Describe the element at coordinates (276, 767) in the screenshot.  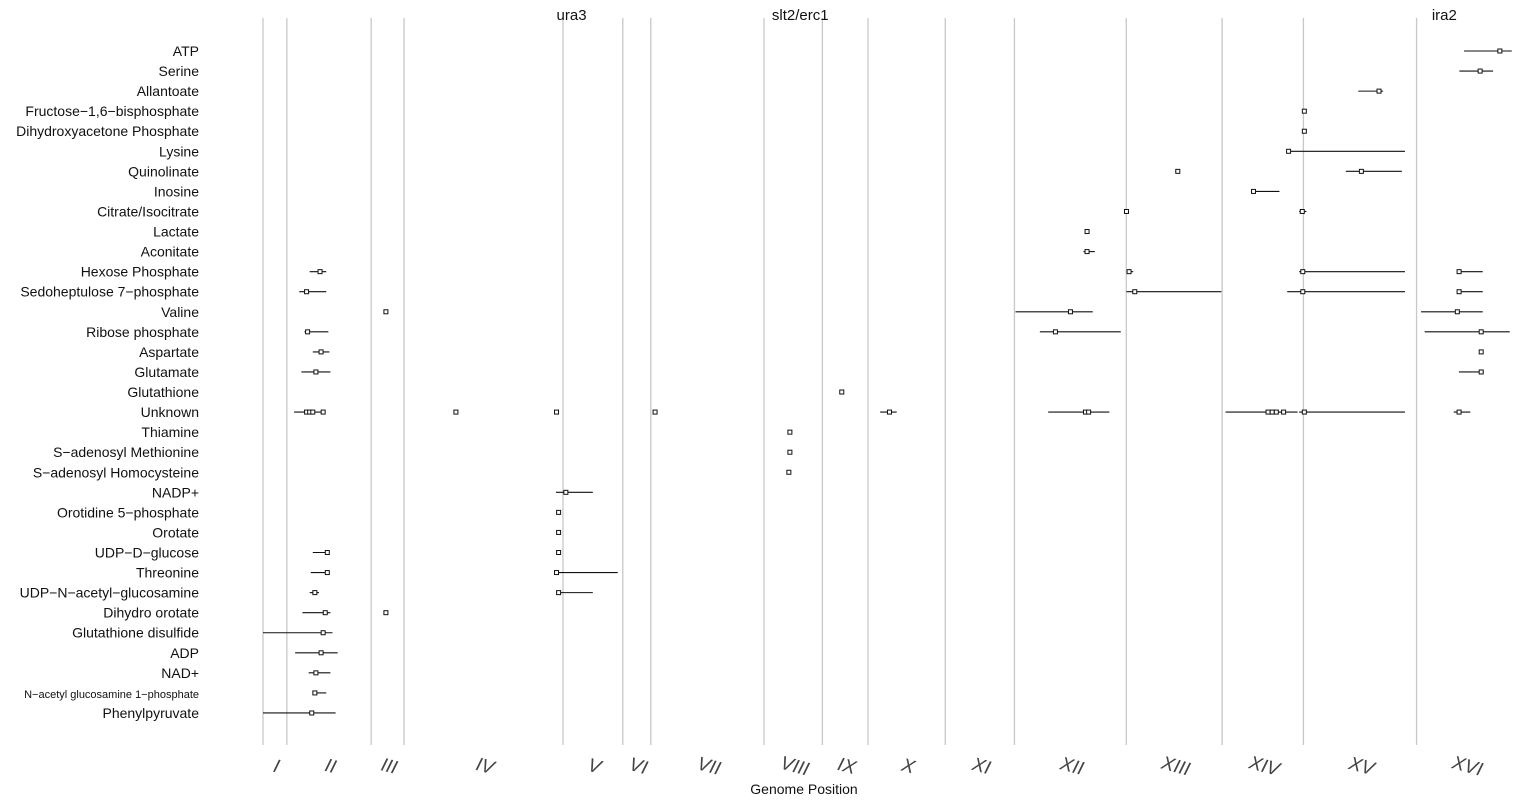
I see `chromosome-label: I` at that location.